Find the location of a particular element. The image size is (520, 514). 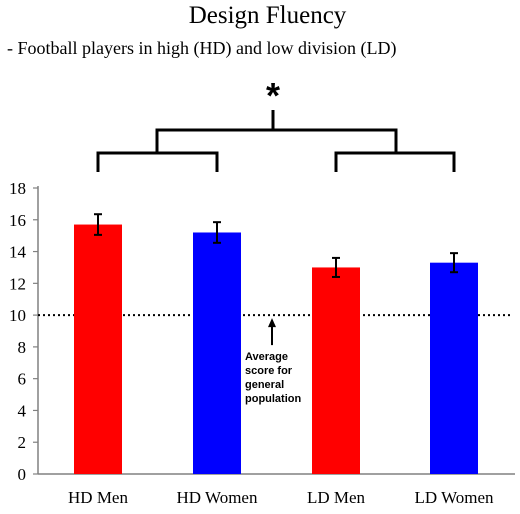

y-tick-label: 2 is located at coordinates (22, 442).